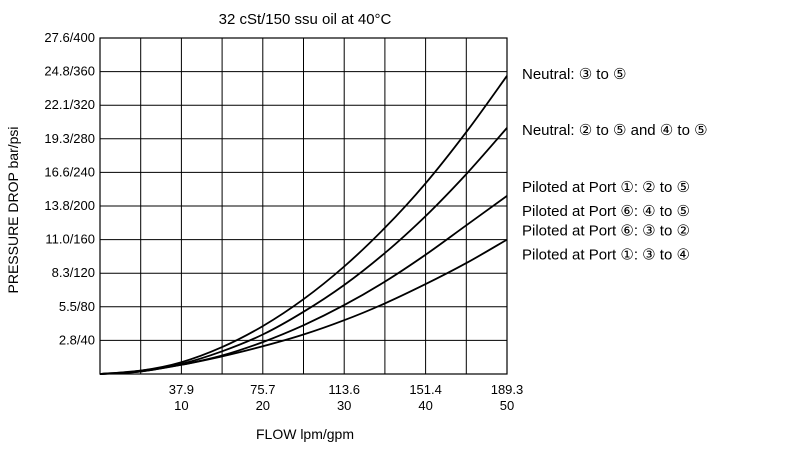  Describe the element at coordinates (263, 405) in the screenshot. I see `x-tick-label-gpm: 20` at that location.